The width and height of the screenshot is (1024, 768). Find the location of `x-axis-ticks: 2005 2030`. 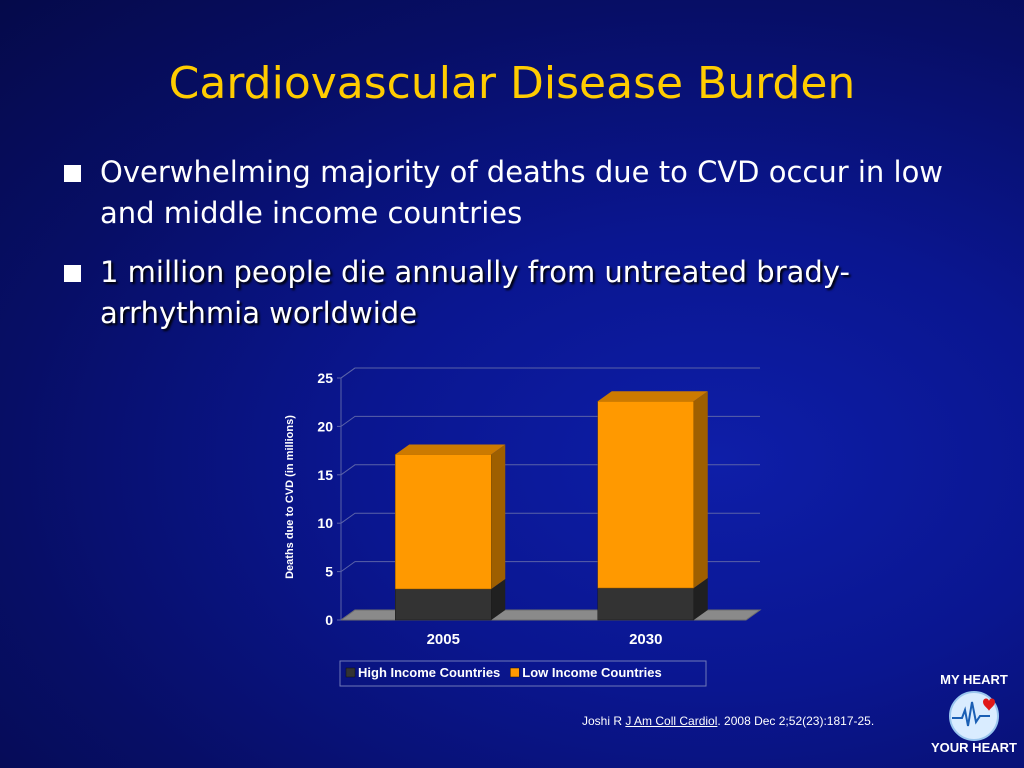

x-axis-ticks: 2005 2030 is located at coordinates (545, 639).